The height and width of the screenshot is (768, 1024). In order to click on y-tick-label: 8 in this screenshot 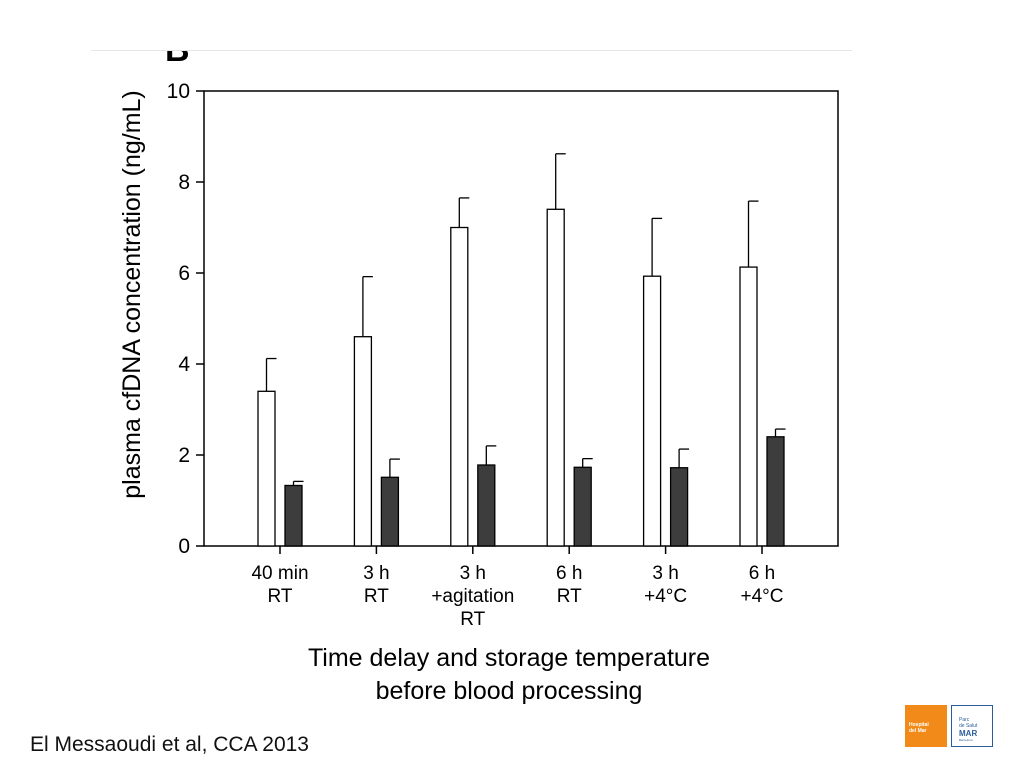, I will do `click(184, 182)`.